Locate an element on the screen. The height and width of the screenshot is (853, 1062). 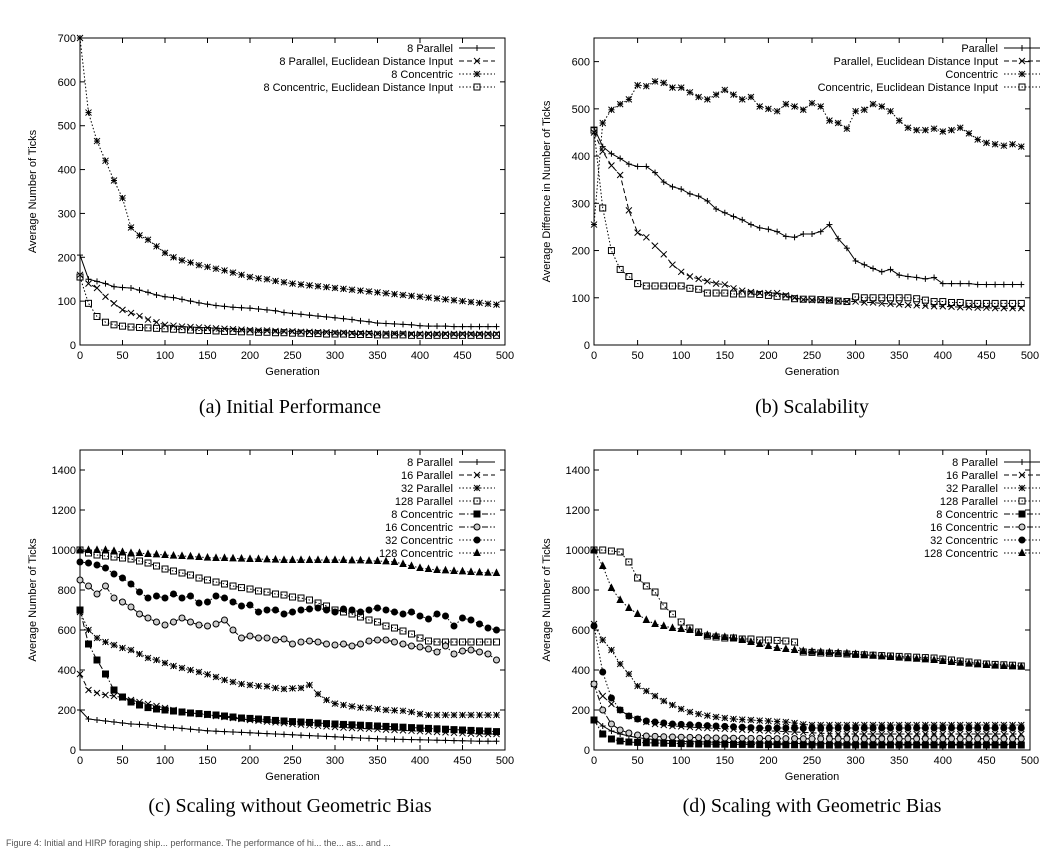
y-tick-label: 200 is located at coordinates (581, 252).